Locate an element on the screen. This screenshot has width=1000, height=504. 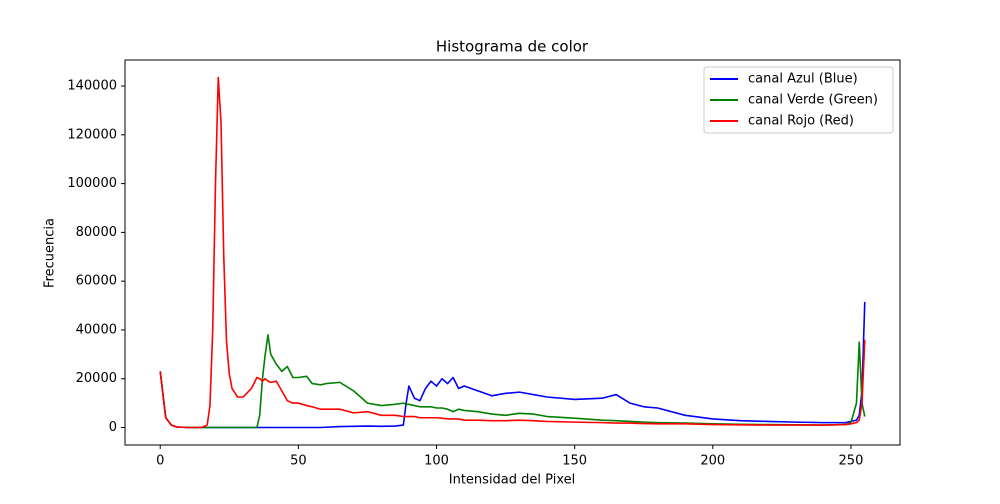
y-tick-label: 40000 is located at coordinates (96, 329).